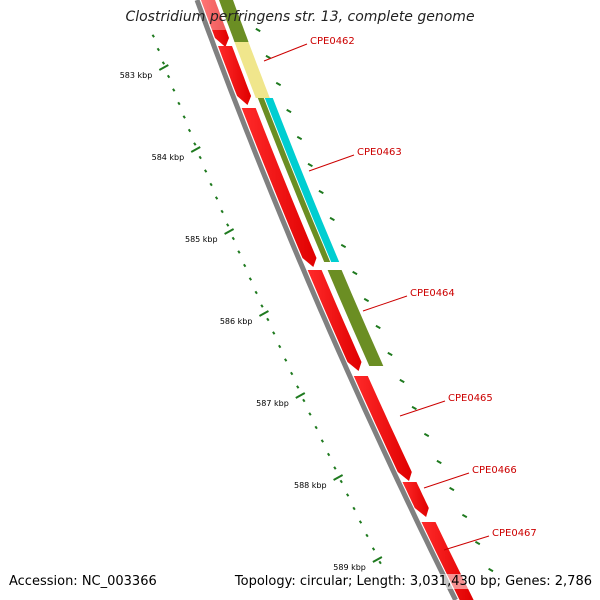  What do you see at coordinates (213, 15) in the screenshot?
I see `cds-highlight` at bounding box center [213, 15].